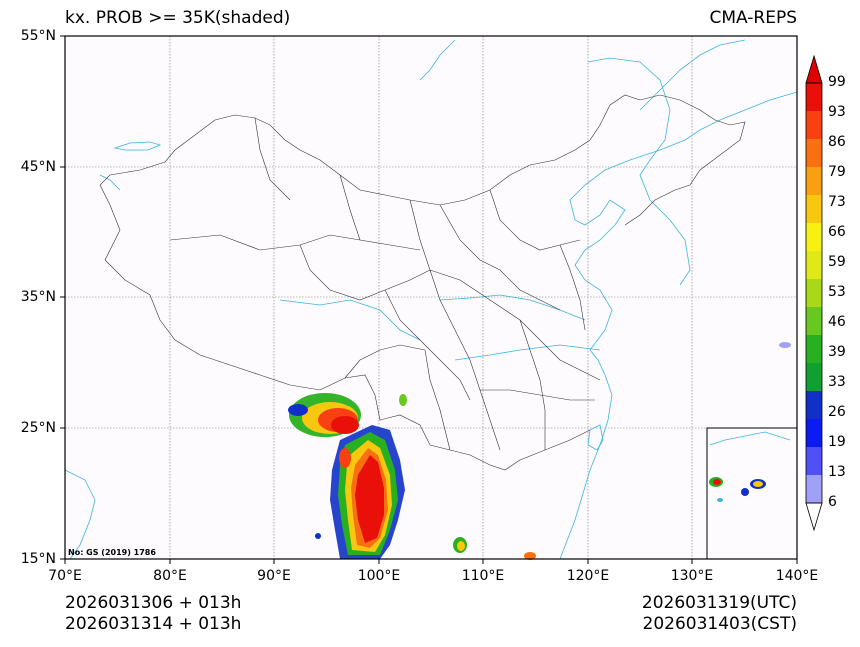 Image resolution: width=860 pixels, height=647 pixels. Describe the element at coordinates (692, 576) in the screenshot. I see `lon-label: 130°E` at that location.